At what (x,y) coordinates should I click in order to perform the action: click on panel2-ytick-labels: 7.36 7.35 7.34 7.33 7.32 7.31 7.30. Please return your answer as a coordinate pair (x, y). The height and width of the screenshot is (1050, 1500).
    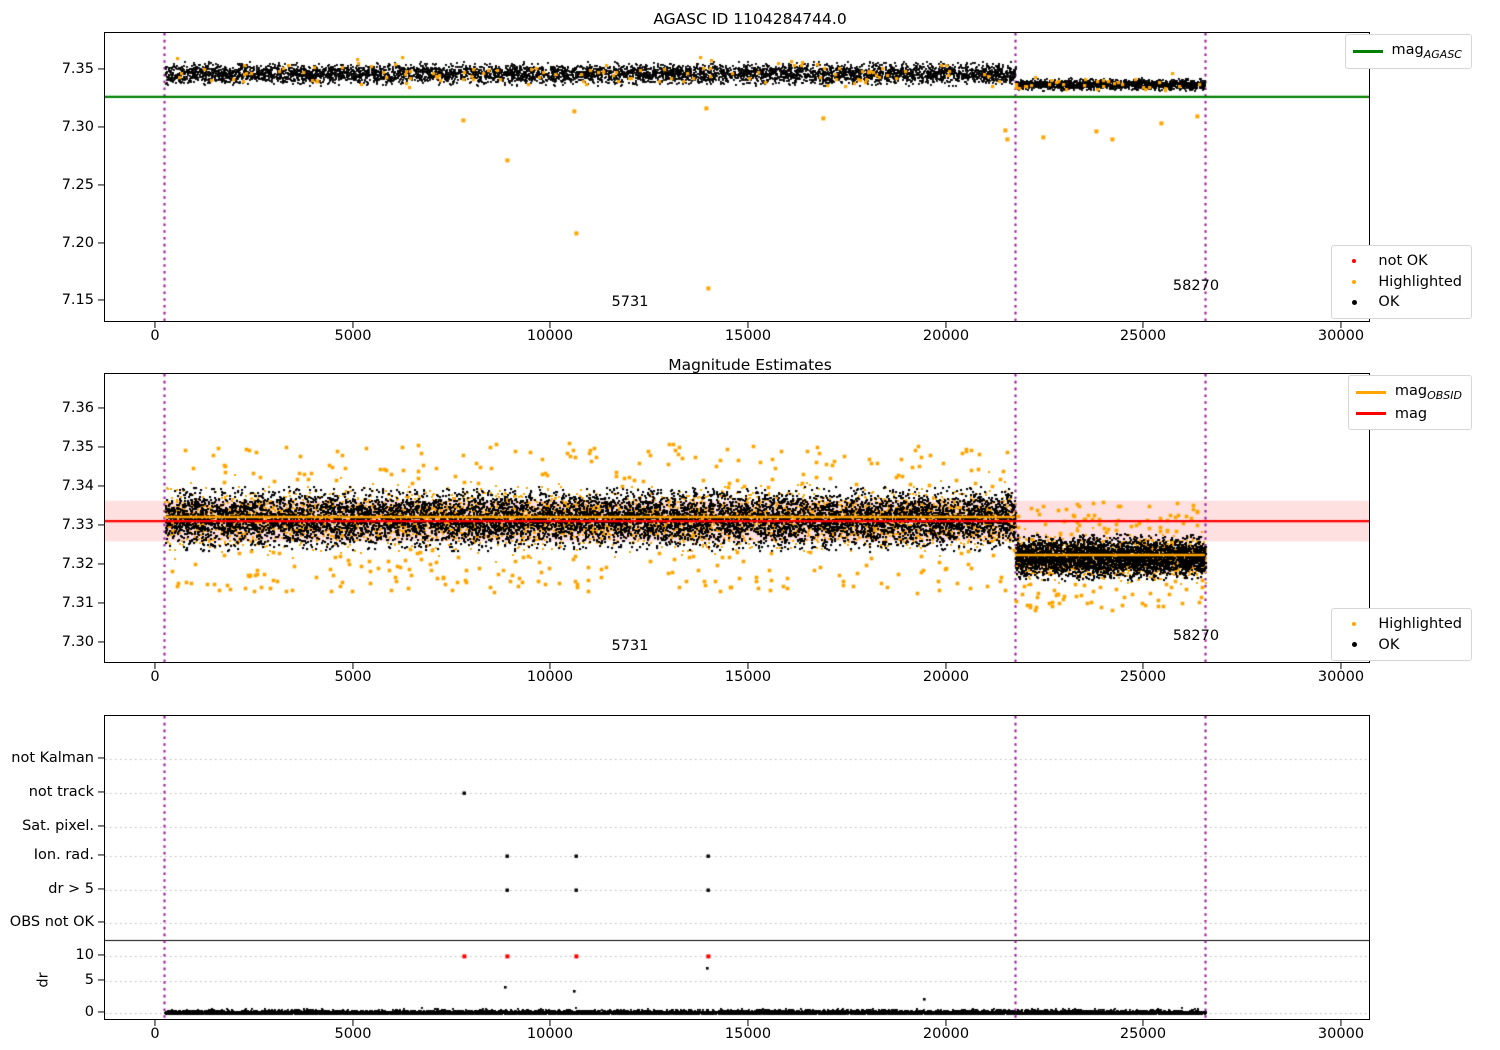
    Looking at the image, I should click on (51, 527).